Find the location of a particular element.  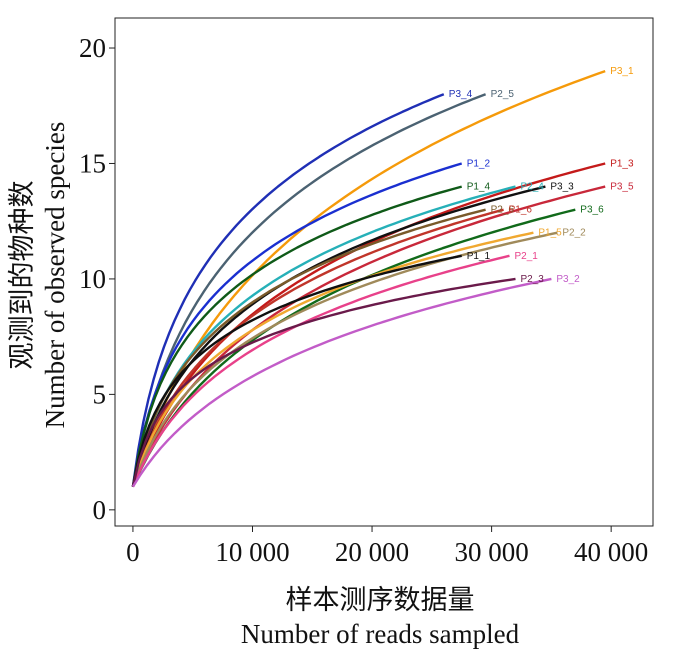

y-tick-label: 10 is located at coordinates (92, 279).